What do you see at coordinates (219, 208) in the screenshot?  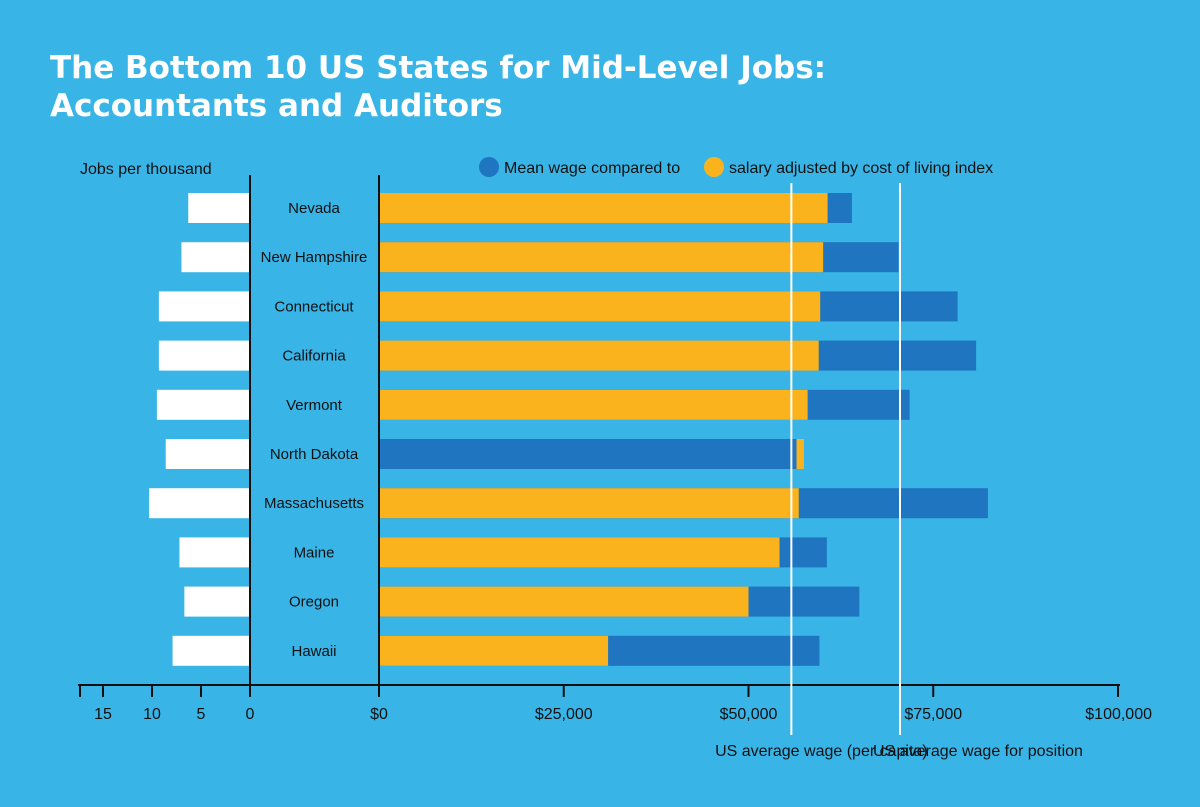 I see `jobs-bar-nevada` at bounding box center [219, 208].